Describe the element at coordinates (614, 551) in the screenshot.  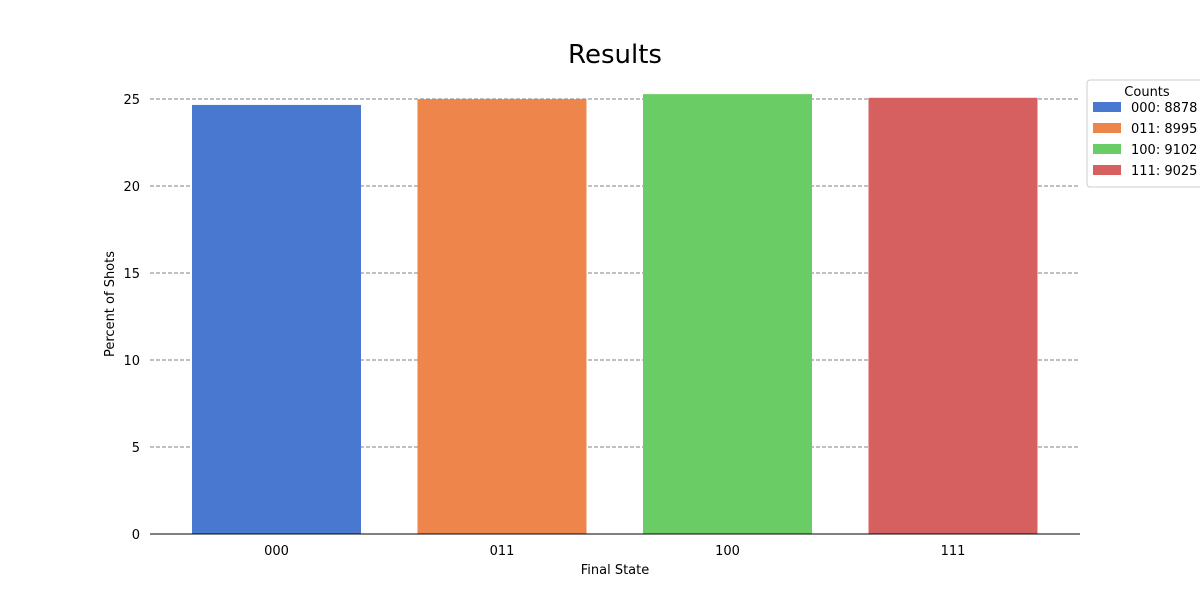
I see `x-tick-labels: 000 011 100 111` at that location.